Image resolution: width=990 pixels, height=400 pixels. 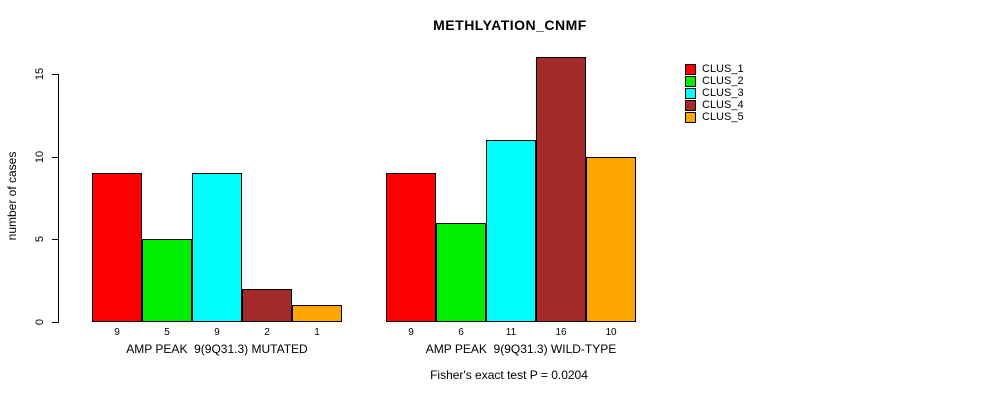 I want to click on bar-clus_5-group1, so click(x=317, y=313).